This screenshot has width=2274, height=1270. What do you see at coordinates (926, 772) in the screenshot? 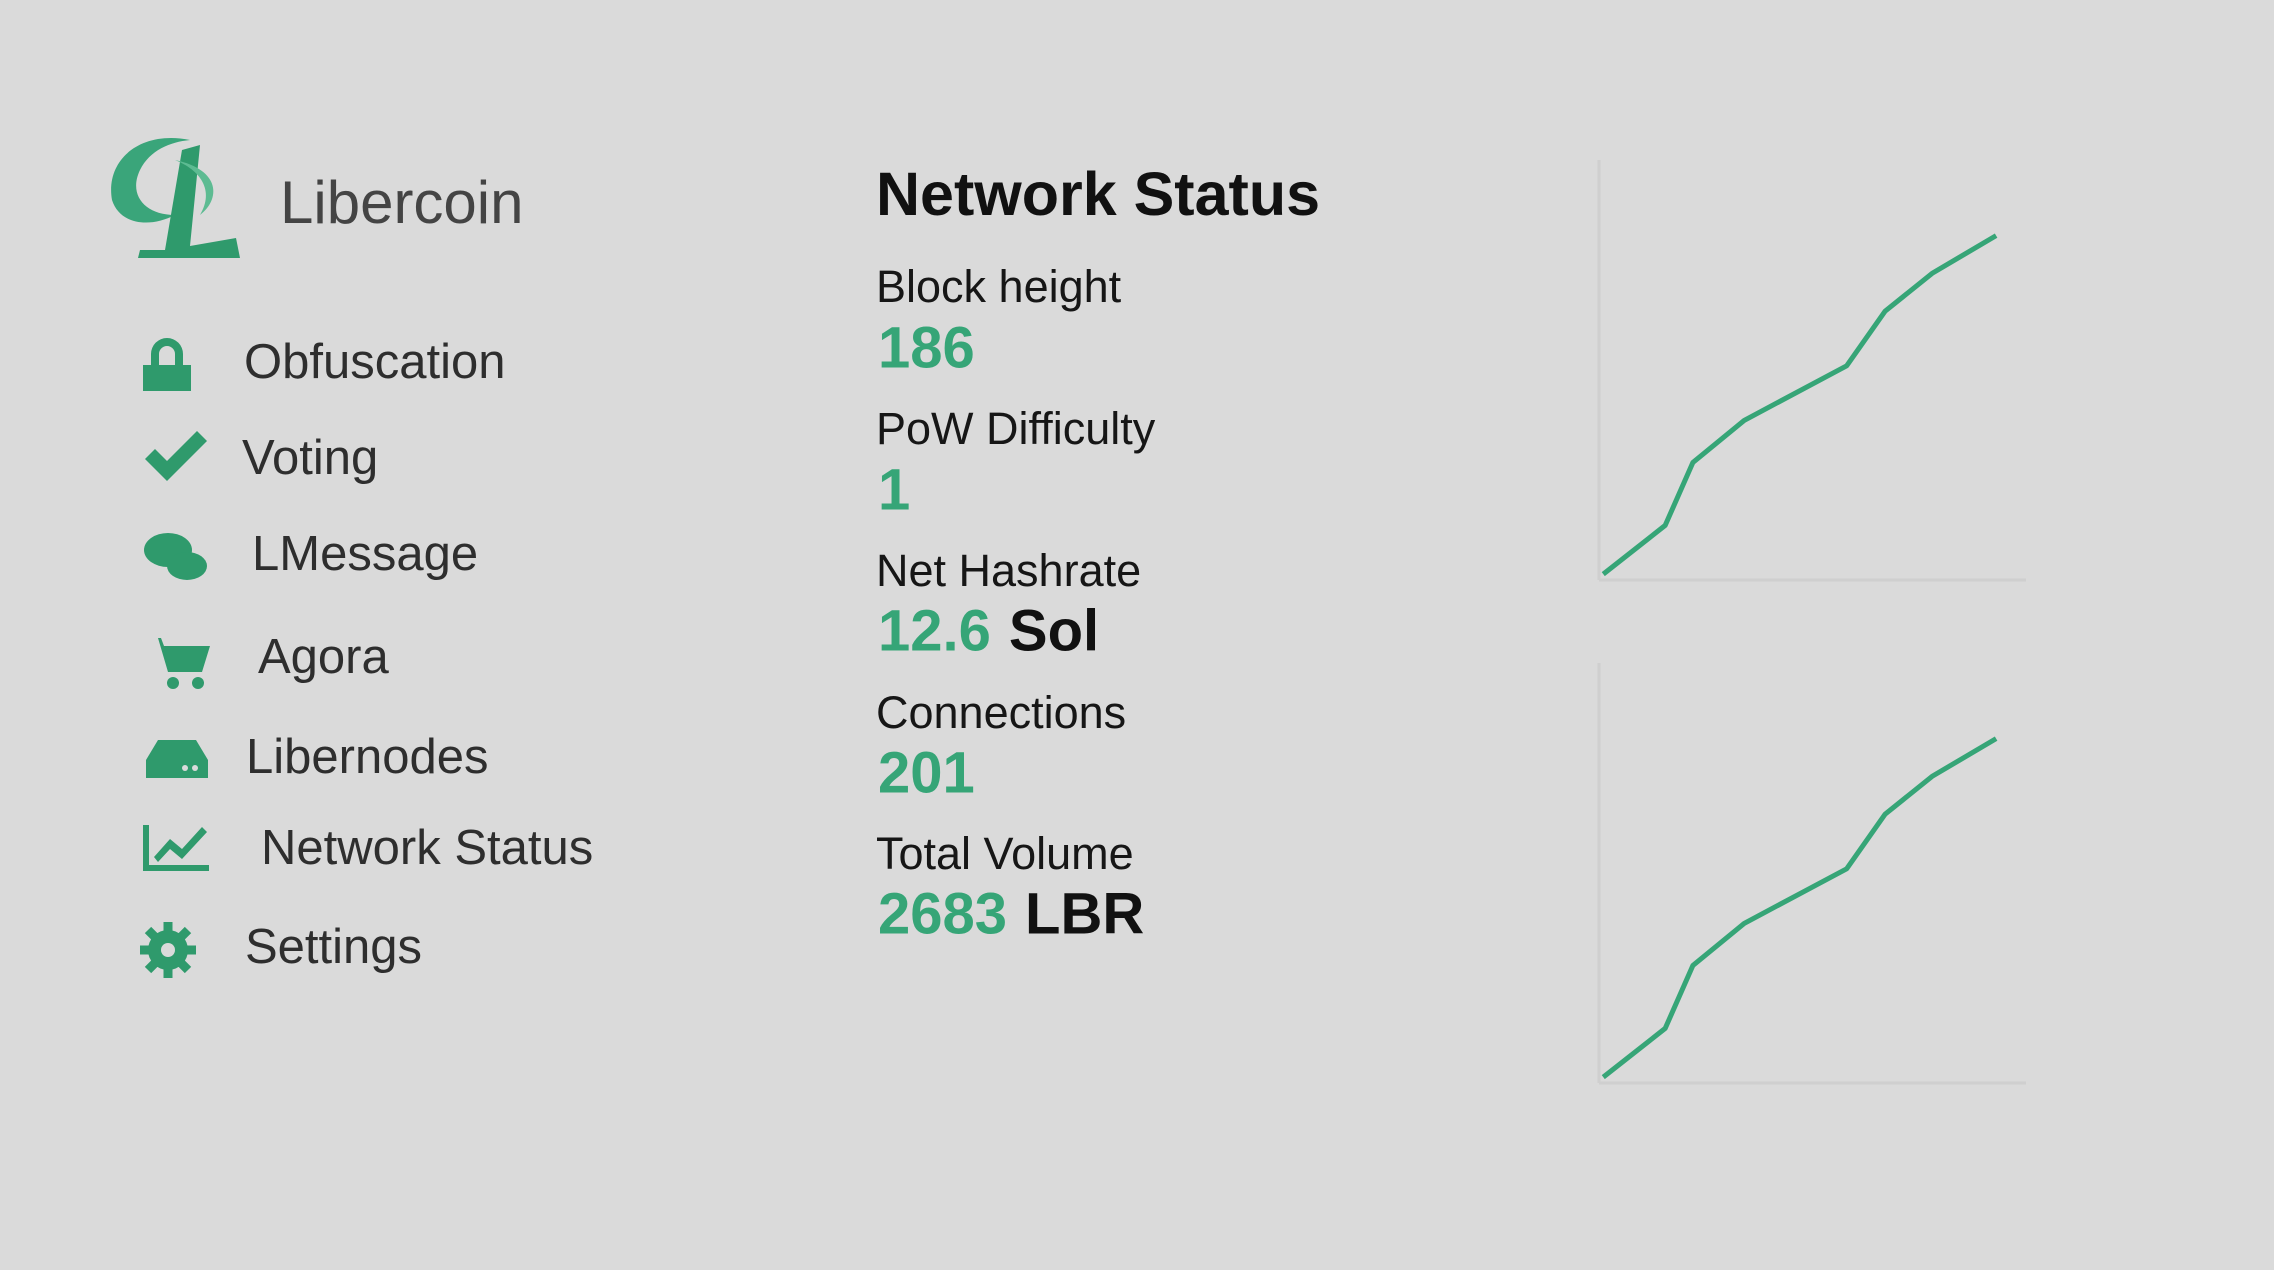
I see `stat-value: 201` at bounding box center [926, 772].